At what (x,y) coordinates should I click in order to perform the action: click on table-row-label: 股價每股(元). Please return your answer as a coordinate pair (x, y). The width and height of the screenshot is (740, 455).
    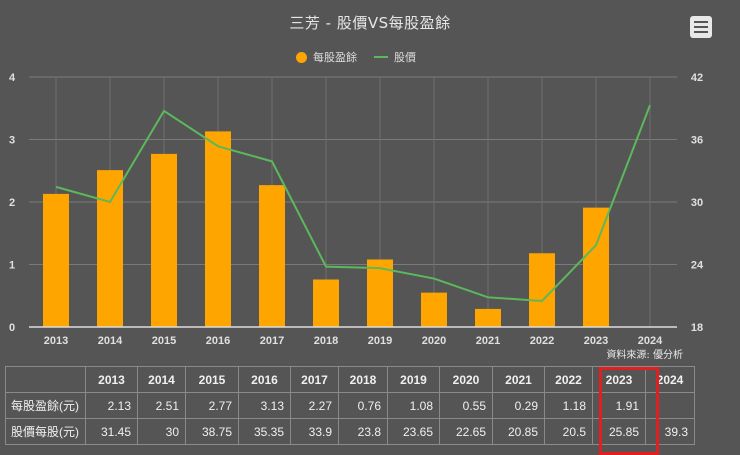
    Looking at the image, I should click on (45, 431).